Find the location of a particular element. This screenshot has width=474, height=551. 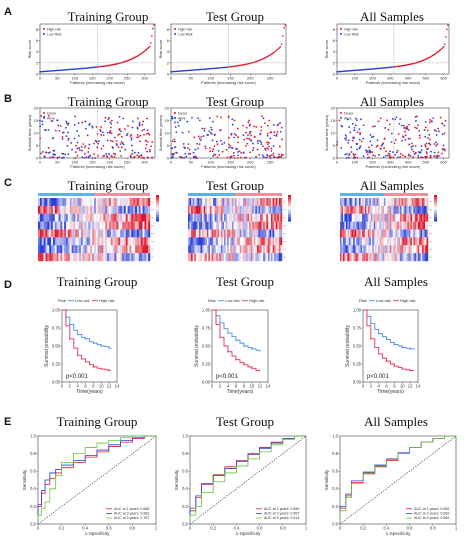

roc-legend-label: AUC at 3 years: 0.657 is located at coordinates (281, 514).